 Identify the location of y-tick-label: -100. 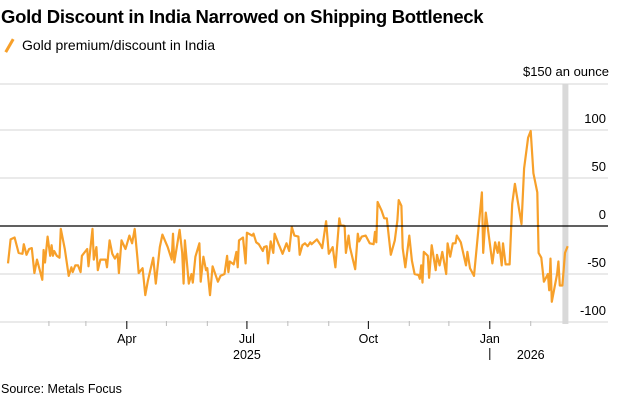
(593, 310).